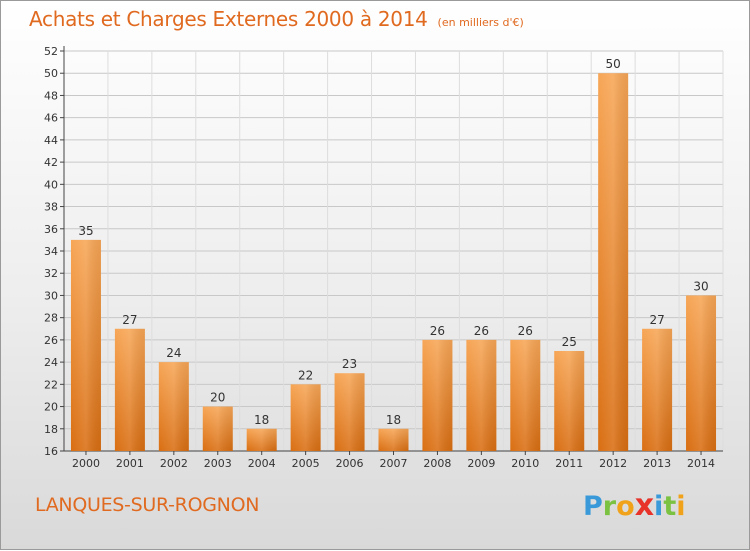 This screenshot has height=551, width=750. I want to click on bar-value-label: 24, so click(173, 353).